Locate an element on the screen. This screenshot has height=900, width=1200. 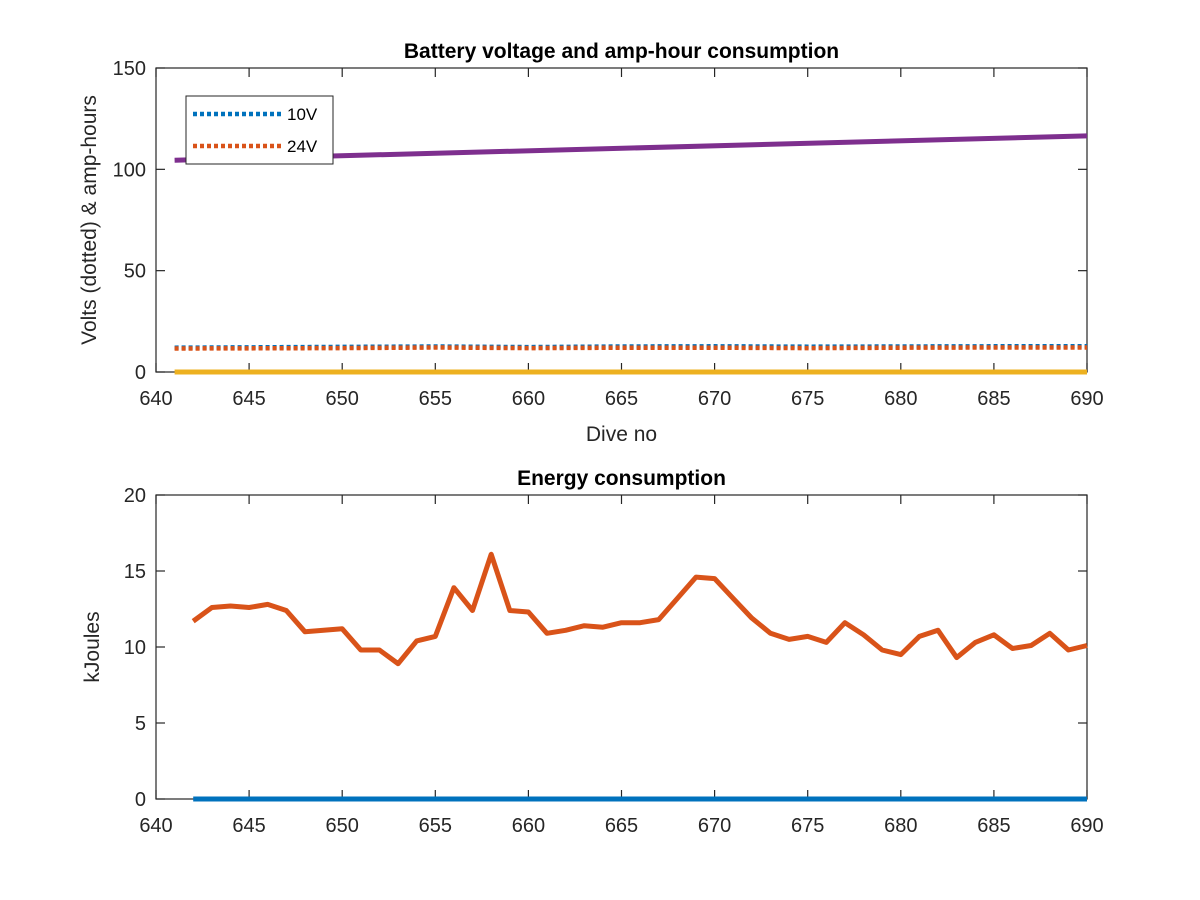
y-tick-label: 150 is located at coordinates (129, 69).